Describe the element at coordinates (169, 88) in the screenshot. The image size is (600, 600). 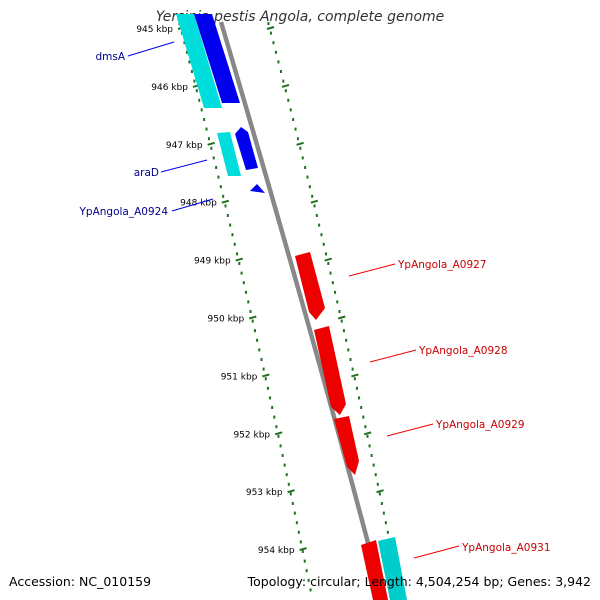
I see `tick-label: 946 kbp` at that location.